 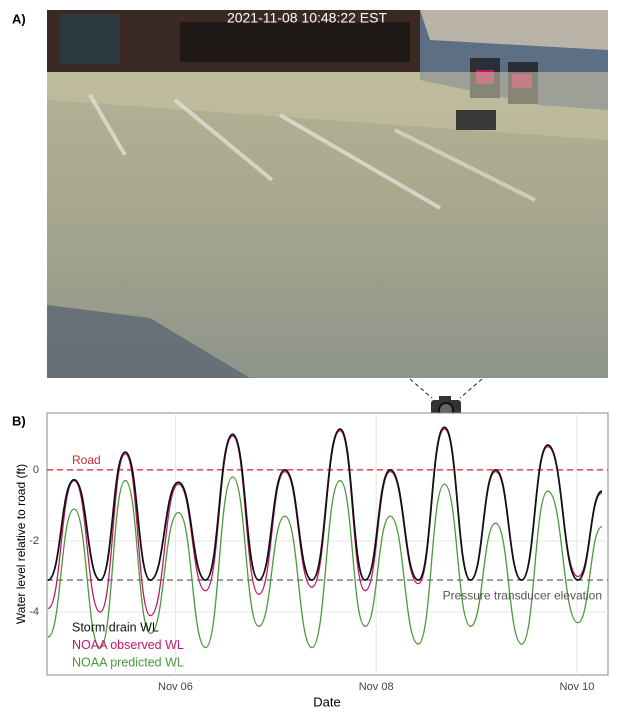 I want to click on x-tick-label: Nov 10, so click(x=576, y=687).